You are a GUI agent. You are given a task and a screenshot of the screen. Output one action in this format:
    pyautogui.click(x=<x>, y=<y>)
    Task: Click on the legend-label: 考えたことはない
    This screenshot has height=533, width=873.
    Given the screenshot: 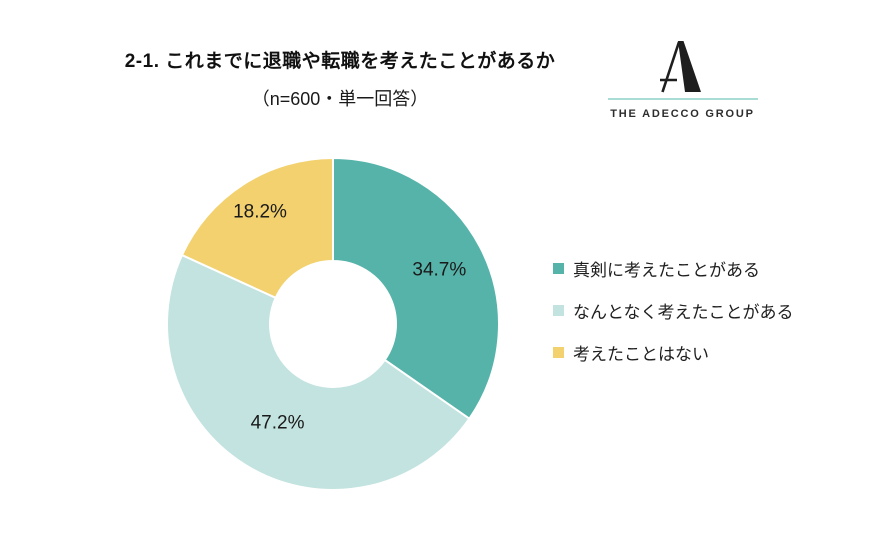 What is the action you would take?
    pyautogui.click(x=641, y=354)
    